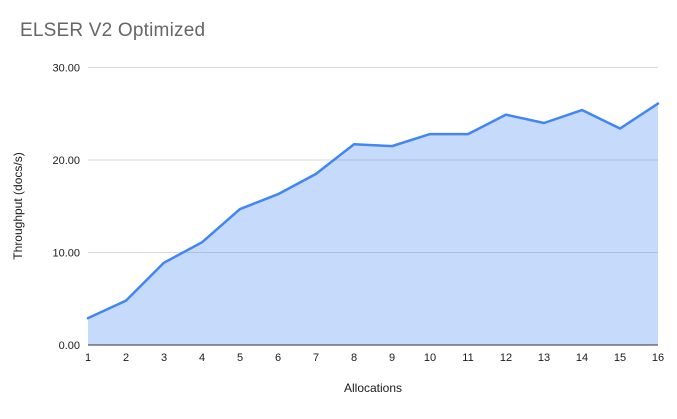 The height and width of the screenshot is (419, 677). Describe the element at coordinates (354, 358) in the screenshot. I see `svg-text: 8` at that location.